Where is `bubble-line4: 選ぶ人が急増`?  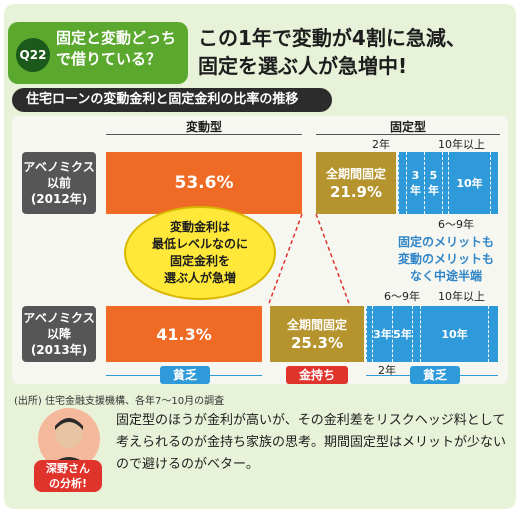 bubble-line4: 選ぶ人が急増 is located at coordinates (199, 278).